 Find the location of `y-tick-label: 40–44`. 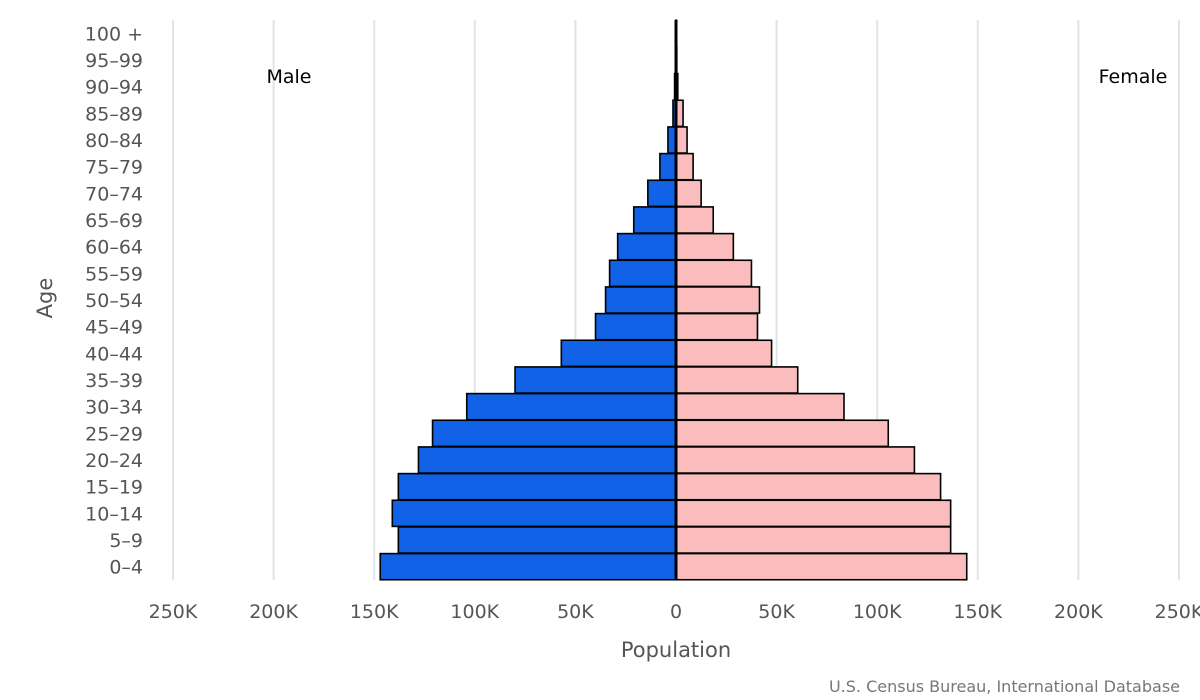

y-tick-label: 40–44 is located at coordinates (114, 354).